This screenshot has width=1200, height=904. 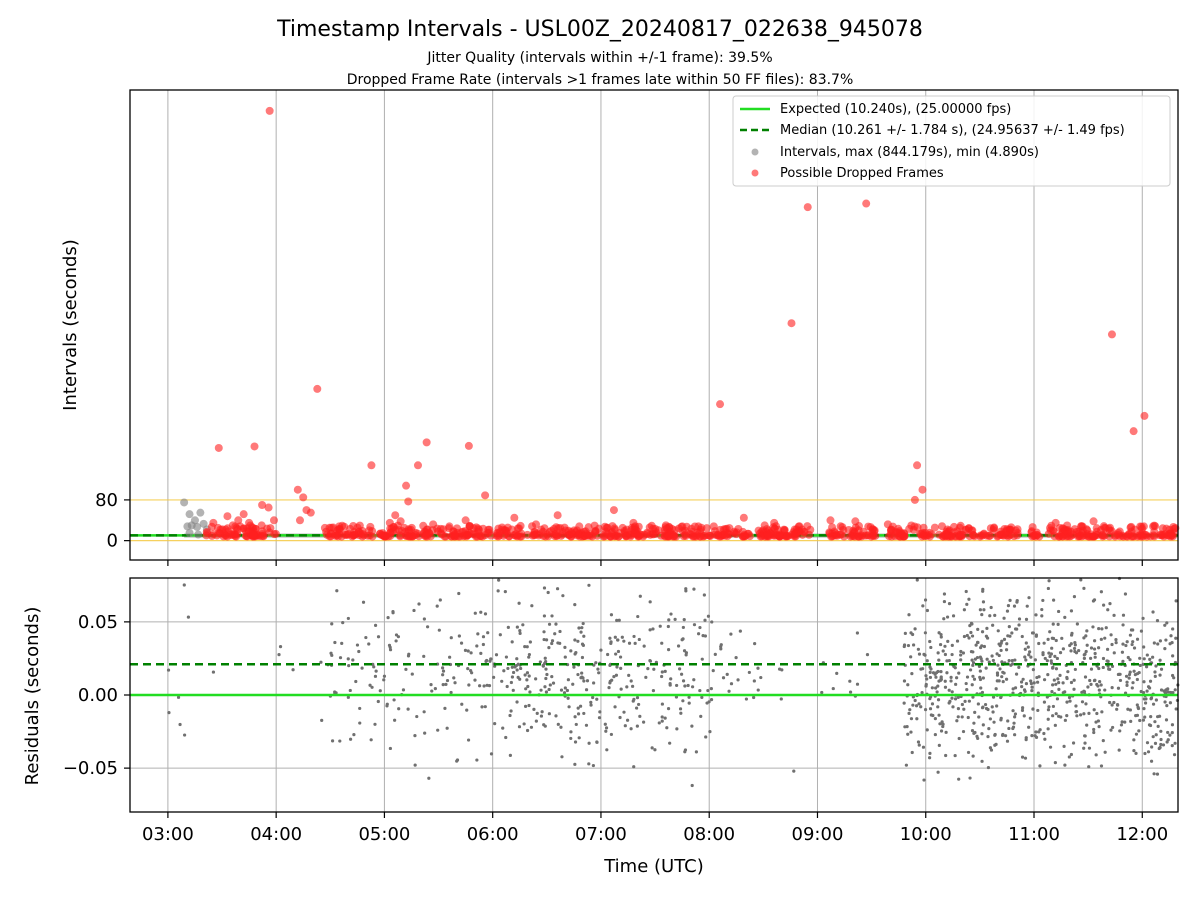 What do you see at coordinates (909, 152) in the screenshot?
I see `legend-intervals-label: Intervals, max (844.179s), min (4.890s)` at bounding box center [909, 152].